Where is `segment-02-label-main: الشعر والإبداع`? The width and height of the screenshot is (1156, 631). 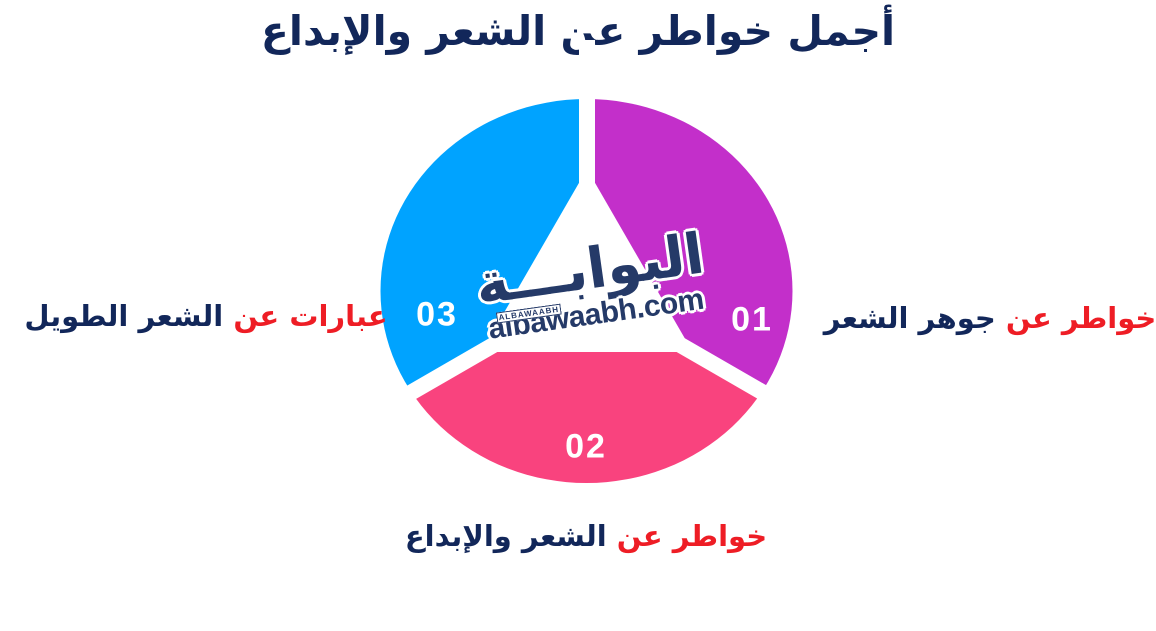
segment-02-label-main: الشعر والإبداع is located at coordinates (505, 536).